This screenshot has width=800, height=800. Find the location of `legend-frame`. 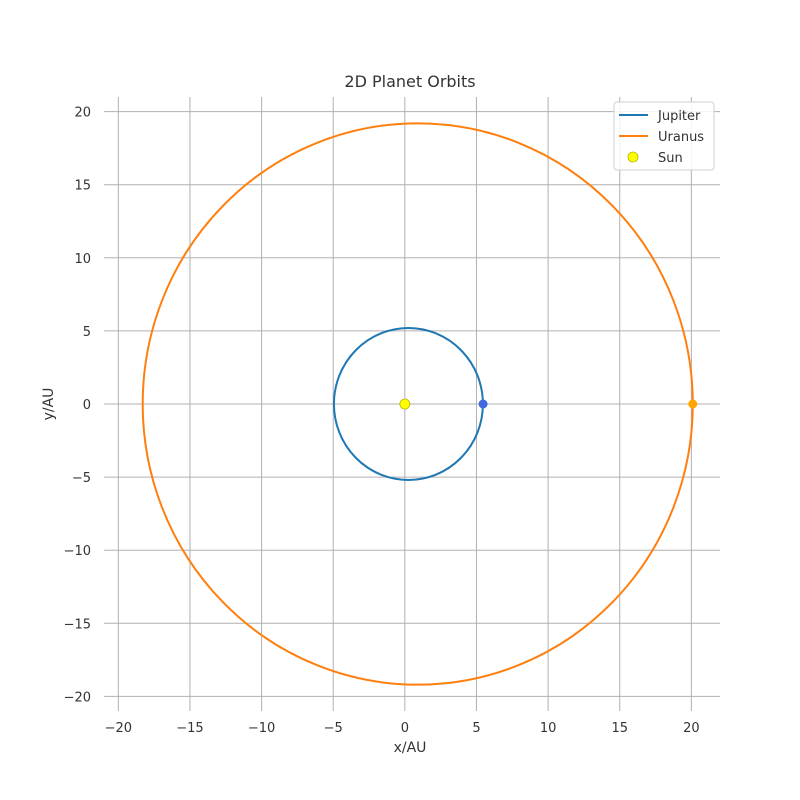

legend-frame is located at coordinates (664, 136).